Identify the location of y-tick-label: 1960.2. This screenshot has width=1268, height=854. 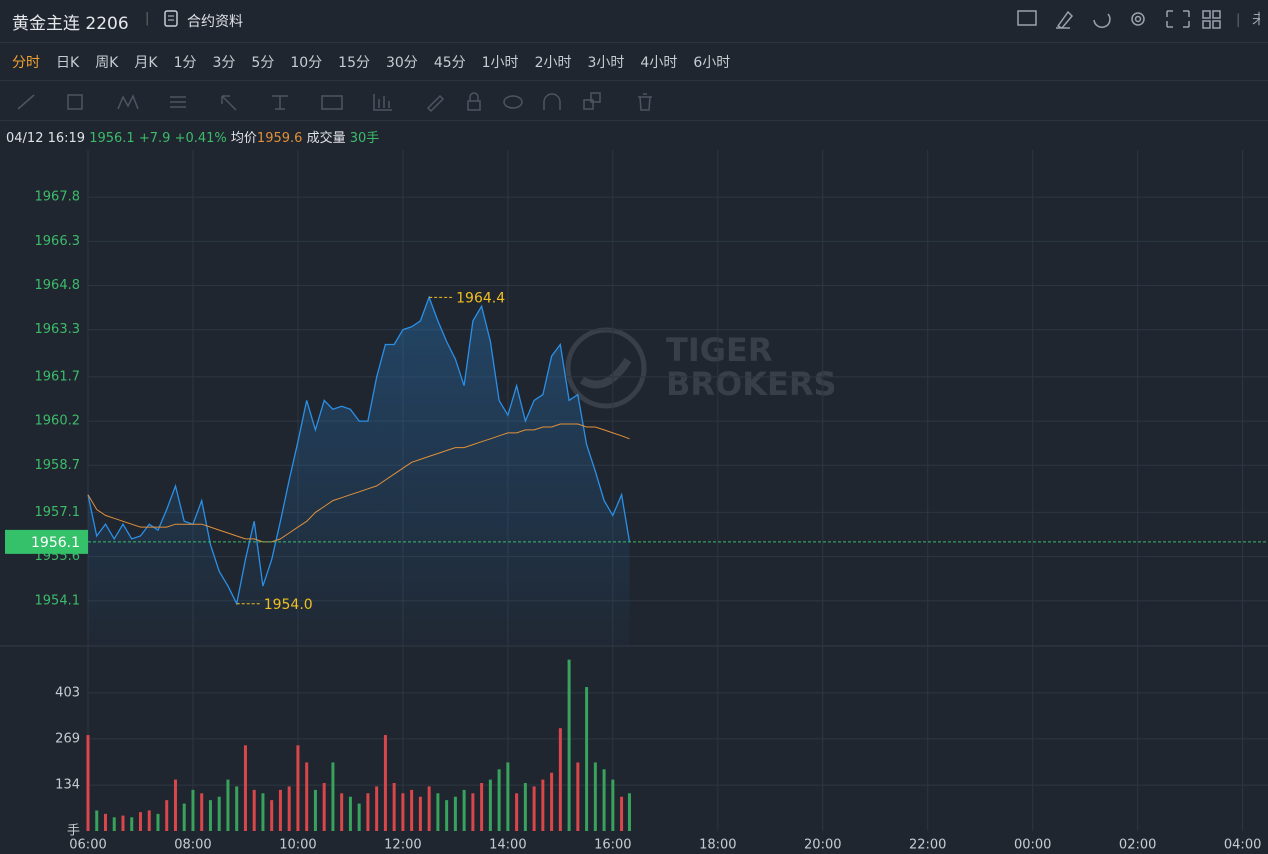
(58, 421).